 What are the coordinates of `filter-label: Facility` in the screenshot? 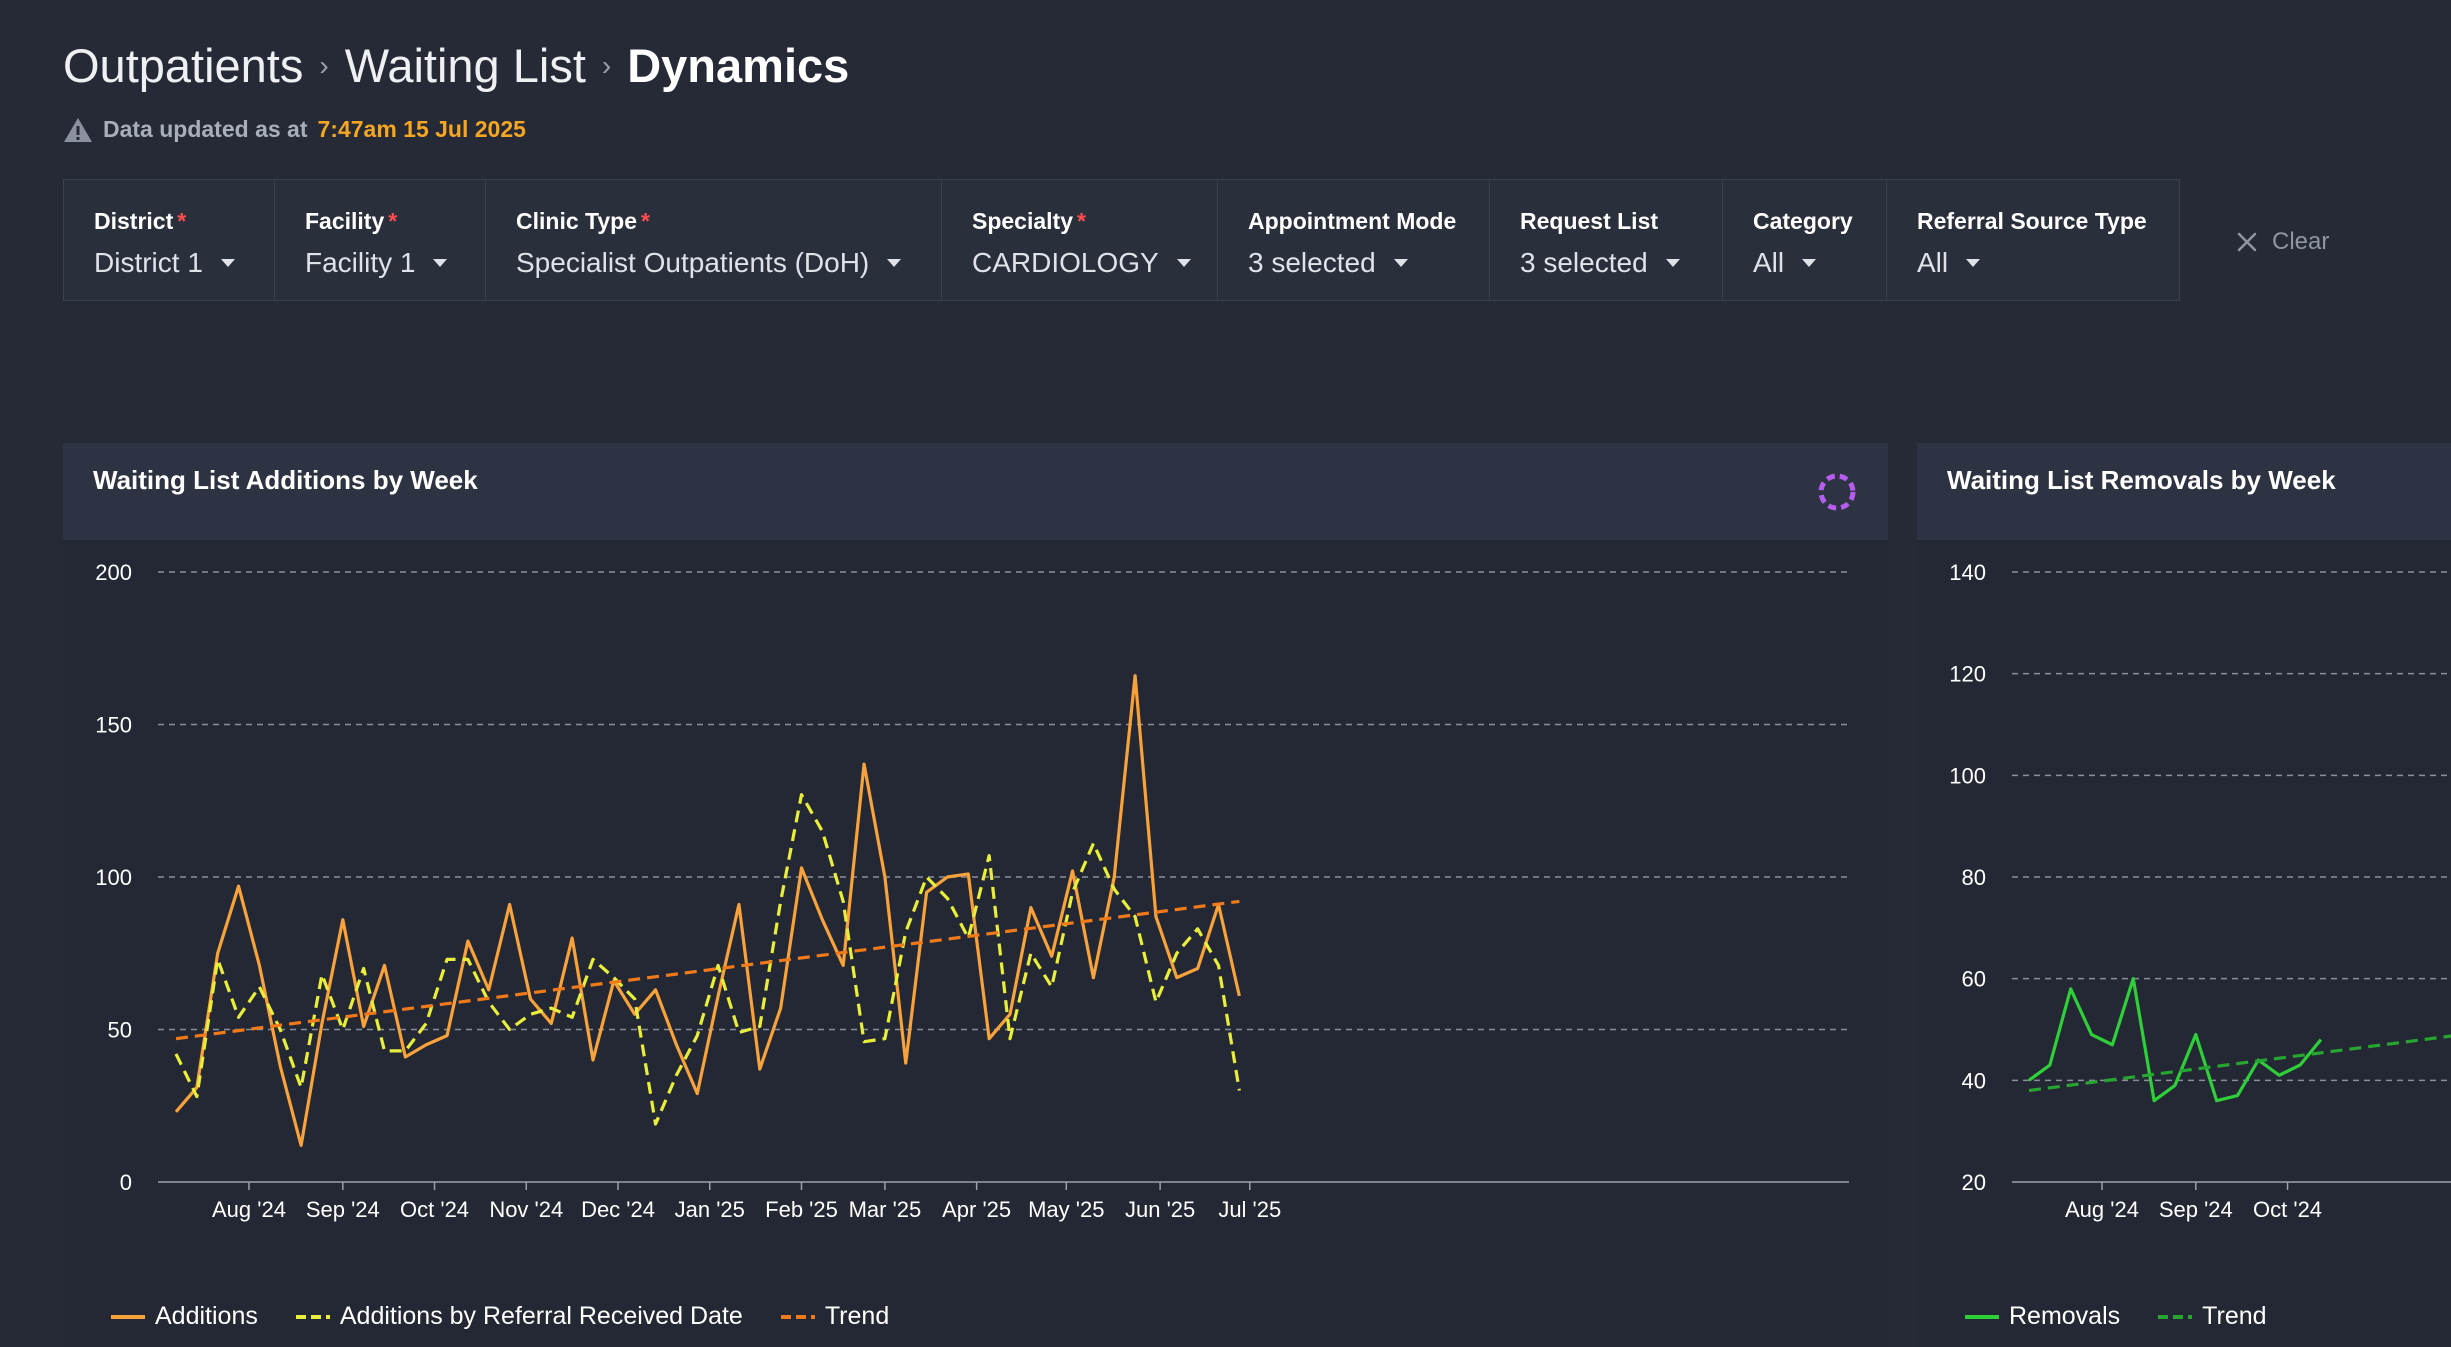 It's located at (345, 221).